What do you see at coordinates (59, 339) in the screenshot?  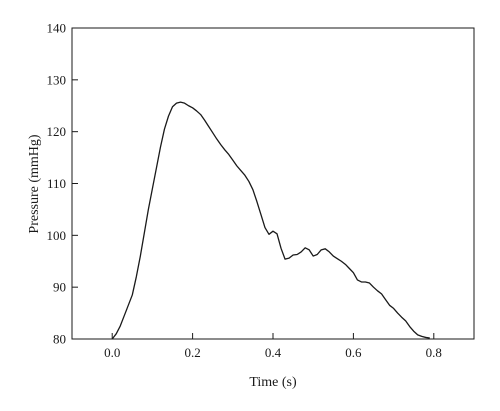 I see `y-tick-label: 80` at bounding box center [59, 339].